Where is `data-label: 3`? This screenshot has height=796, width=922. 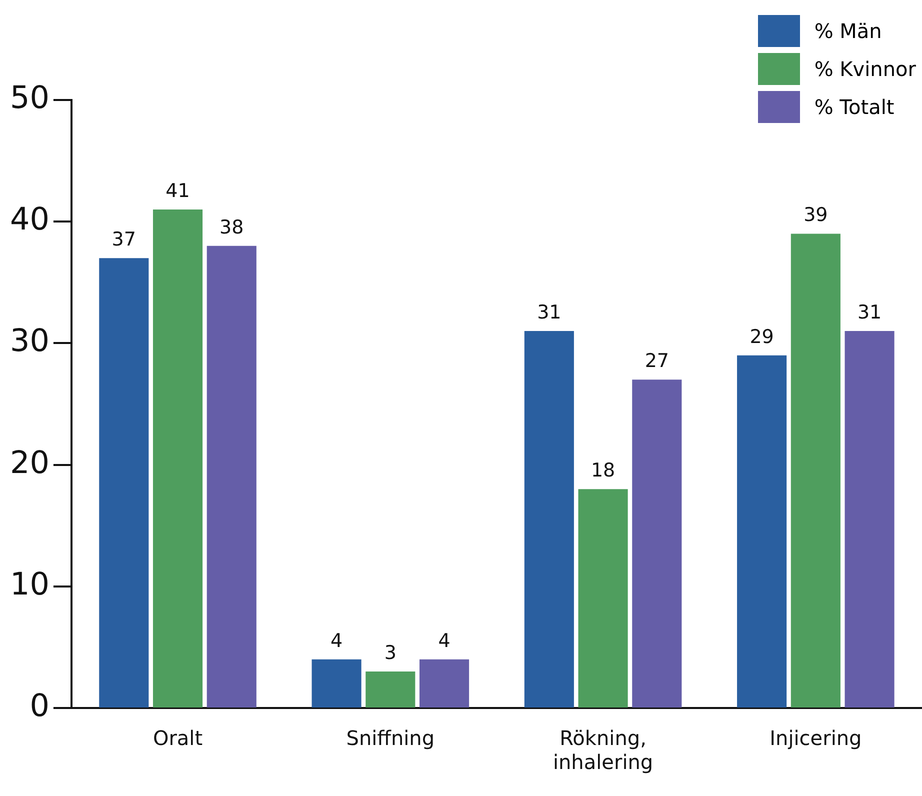
data-label: 3 is located at coordinates (390, 653).